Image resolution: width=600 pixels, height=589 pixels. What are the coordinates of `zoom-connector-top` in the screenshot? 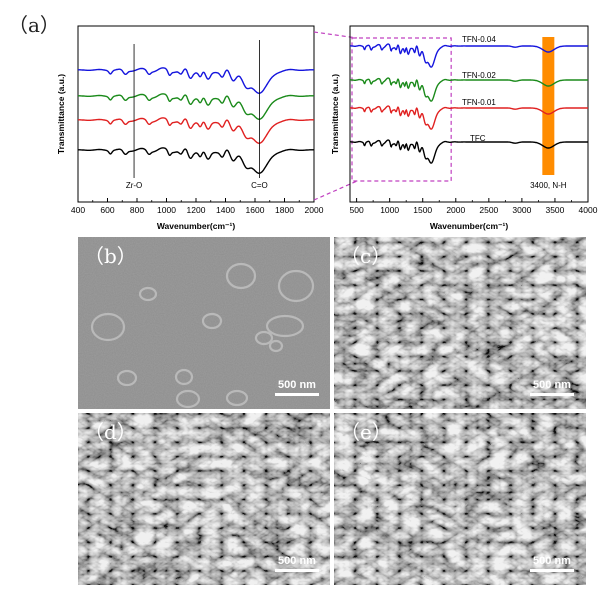 It's located at (335, 35).